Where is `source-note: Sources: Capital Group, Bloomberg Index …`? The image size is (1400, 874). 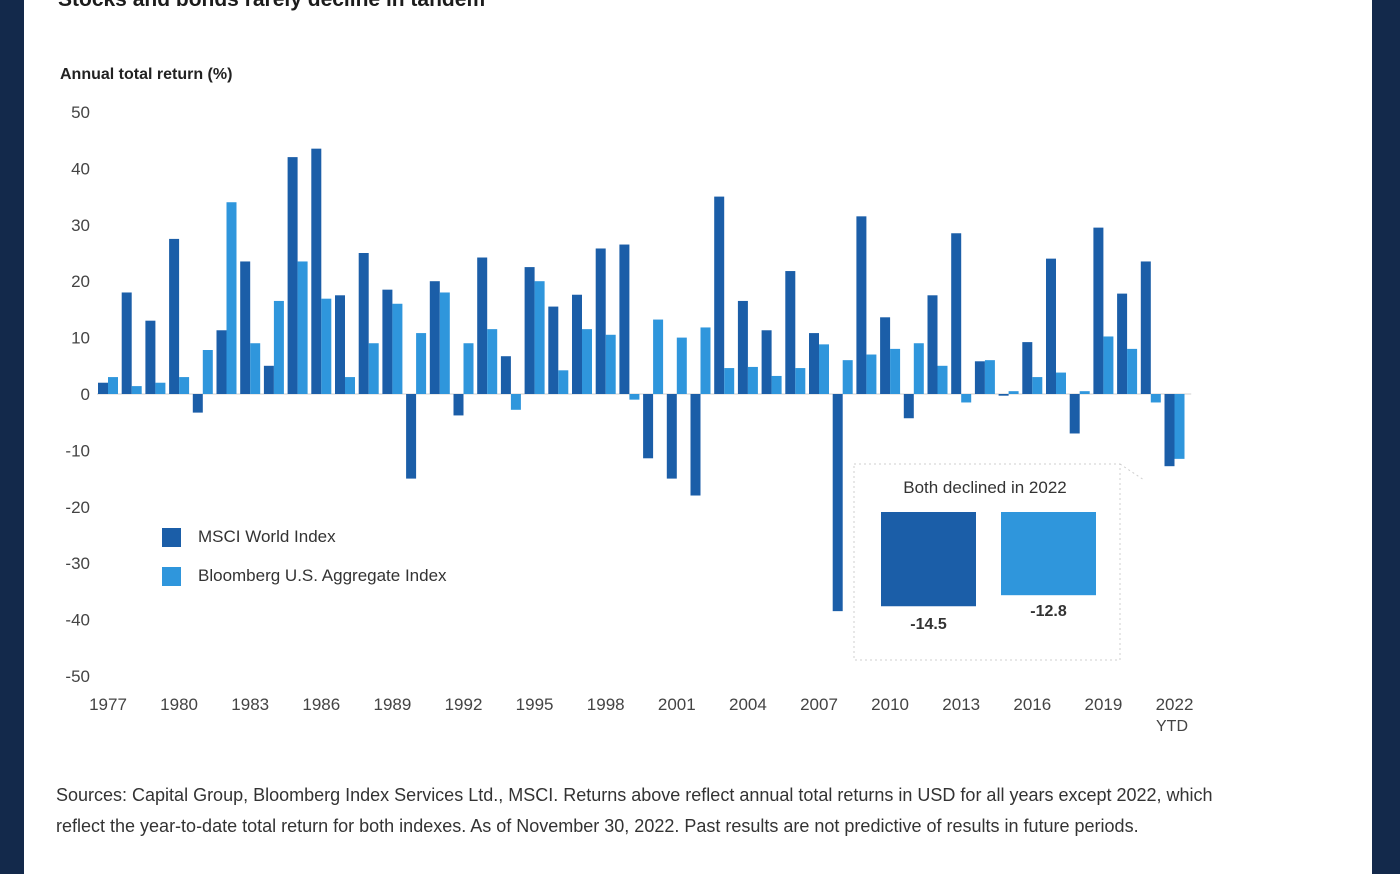 source-note: Sources: Capital Group, Bloomberg Index … is located at coordinates (634, 810).